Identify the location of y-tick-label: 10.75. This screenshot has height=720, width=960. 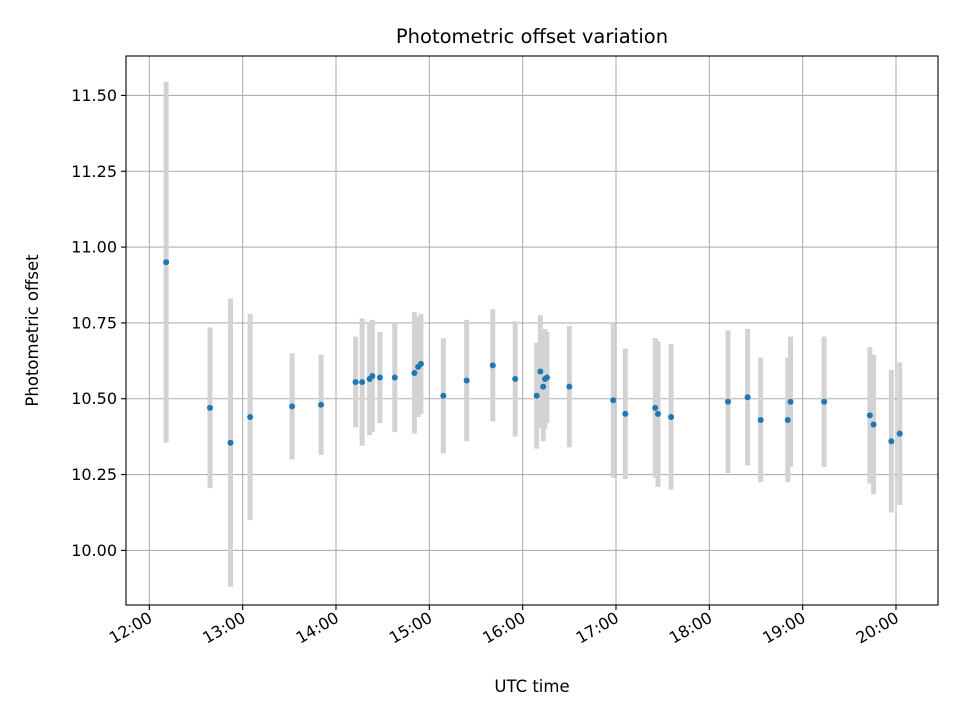
(94, 322).